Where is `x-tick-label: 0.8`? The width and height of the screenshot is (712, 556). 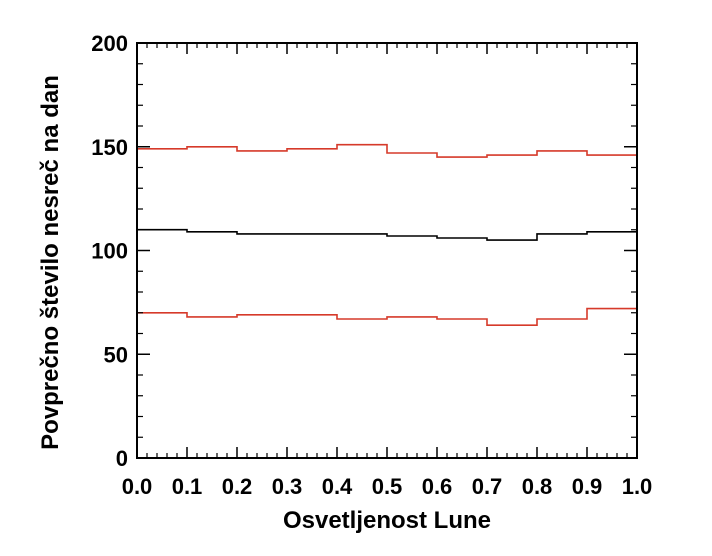 x-tick-label: 0.8 is located at coordinates (537, 486).